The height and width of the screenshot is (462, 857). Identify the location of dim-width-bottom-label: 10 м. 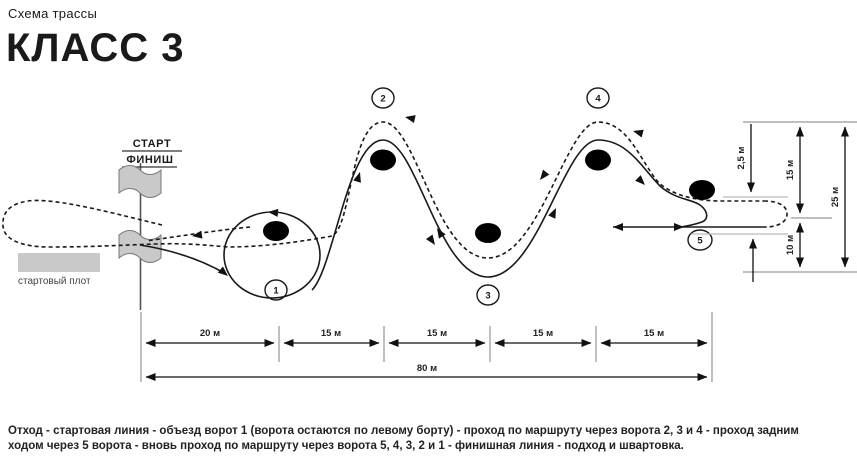
(790, 245).